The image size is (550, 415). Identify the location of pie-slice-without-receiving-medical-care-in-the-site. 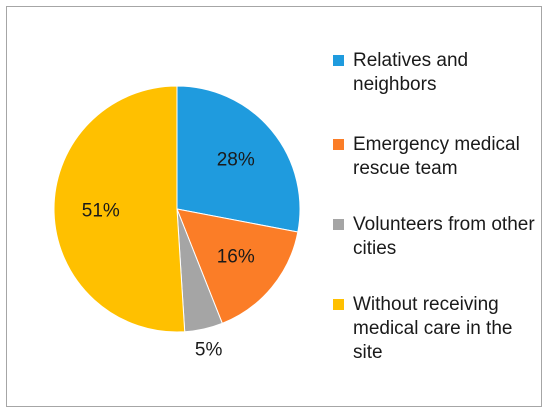
(119, 209).